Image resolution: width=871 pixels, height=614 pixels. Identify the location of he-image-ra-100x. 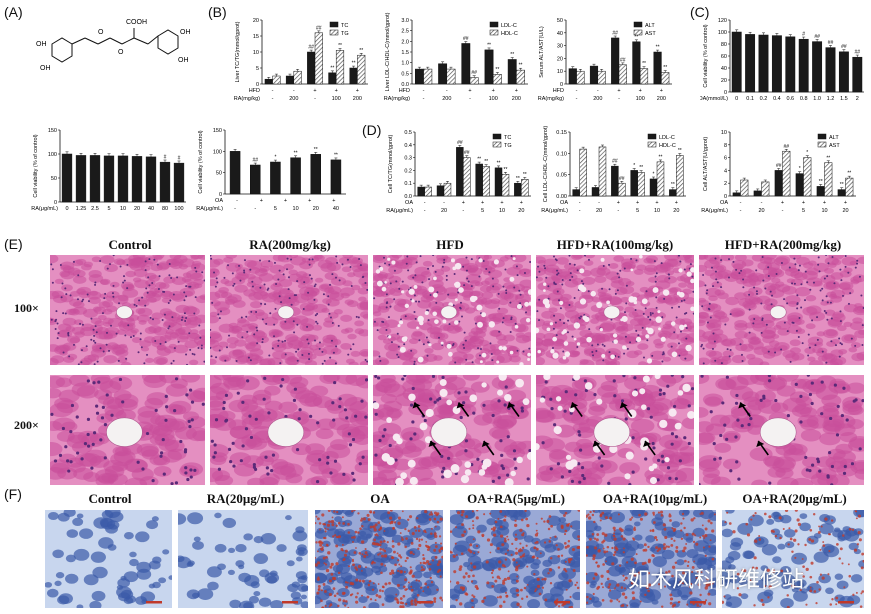
(289, 310).